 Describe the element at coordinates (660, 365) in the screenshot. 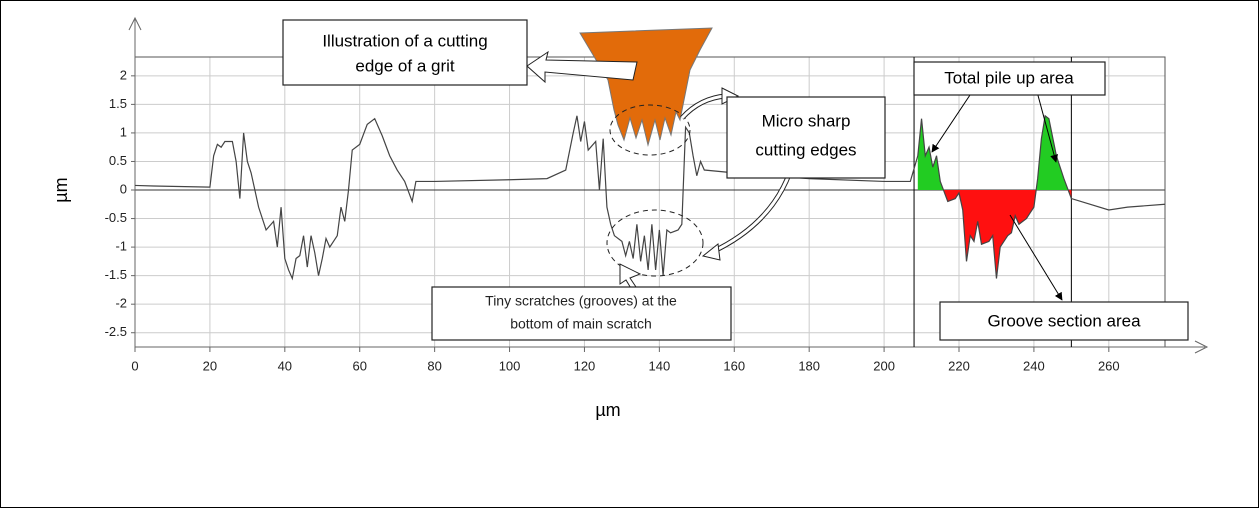

I see `x-tick-label: 140` at that location.